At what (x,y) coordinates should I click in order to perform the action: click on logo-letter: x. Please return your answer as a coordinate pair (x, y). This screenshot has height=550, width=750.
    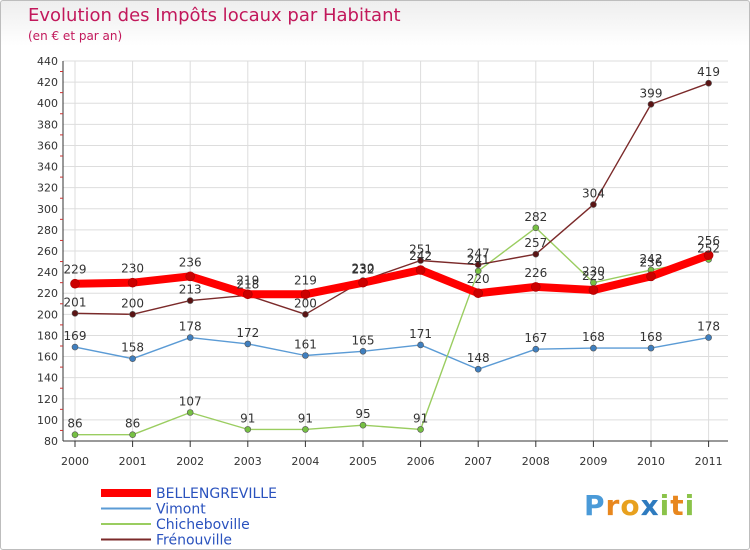
    Looking at the image, I should click on (650, 505).